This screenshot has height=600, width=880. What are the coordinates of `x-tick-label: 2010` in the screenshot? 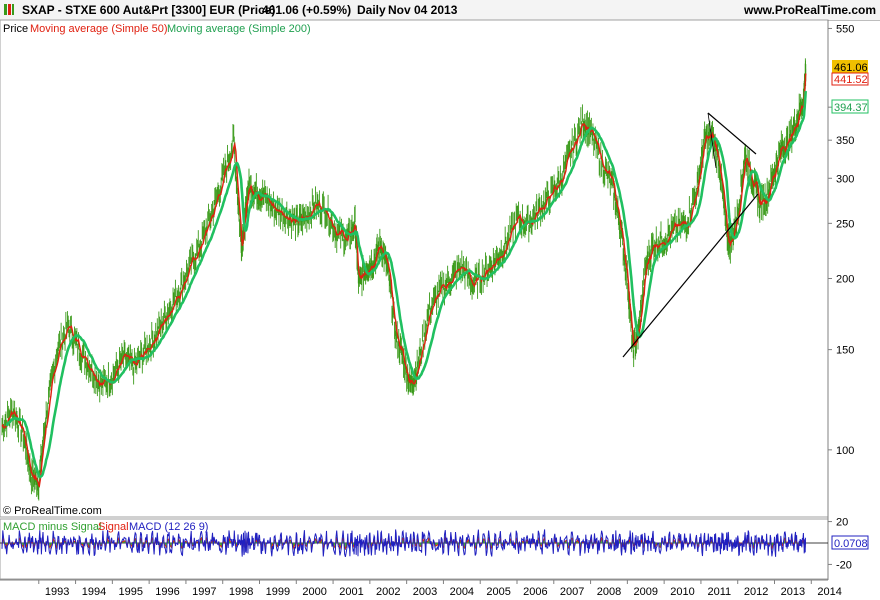 It's located at (682, 592).